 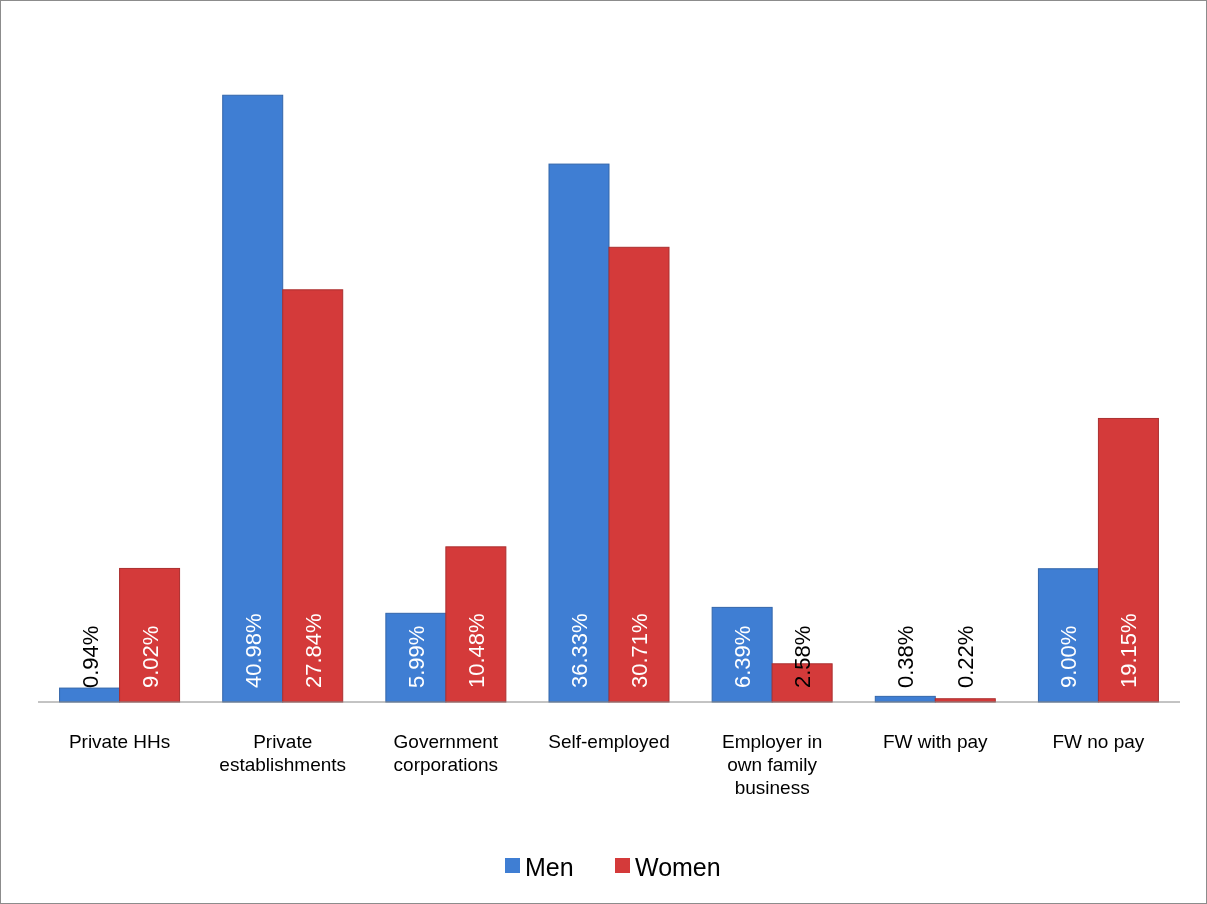 I want to click on data-label: 6.39%, so click(x=743, y=656).